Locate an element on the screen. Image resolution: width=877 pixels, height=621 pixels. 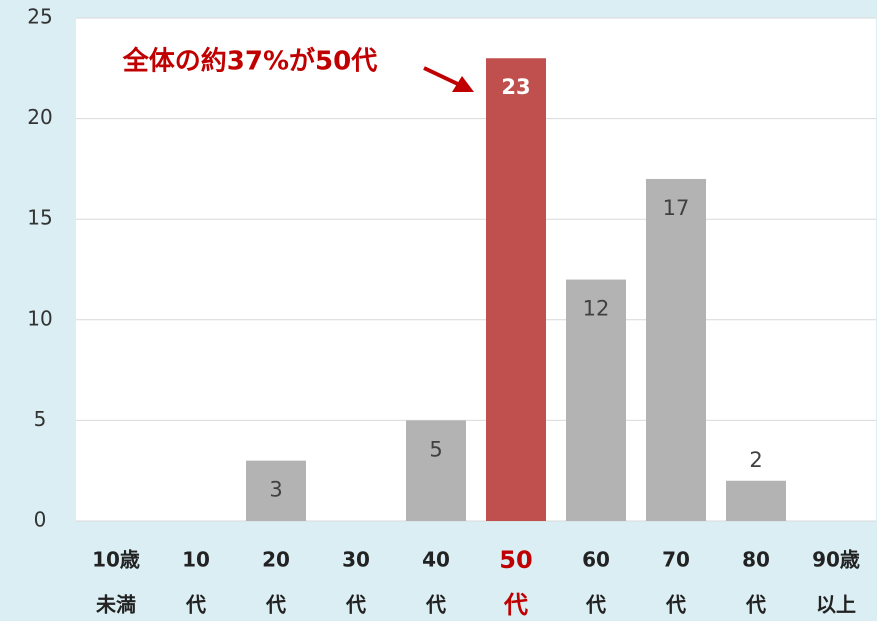
x-tick-label: 30 is located at coordinates (356, 560).